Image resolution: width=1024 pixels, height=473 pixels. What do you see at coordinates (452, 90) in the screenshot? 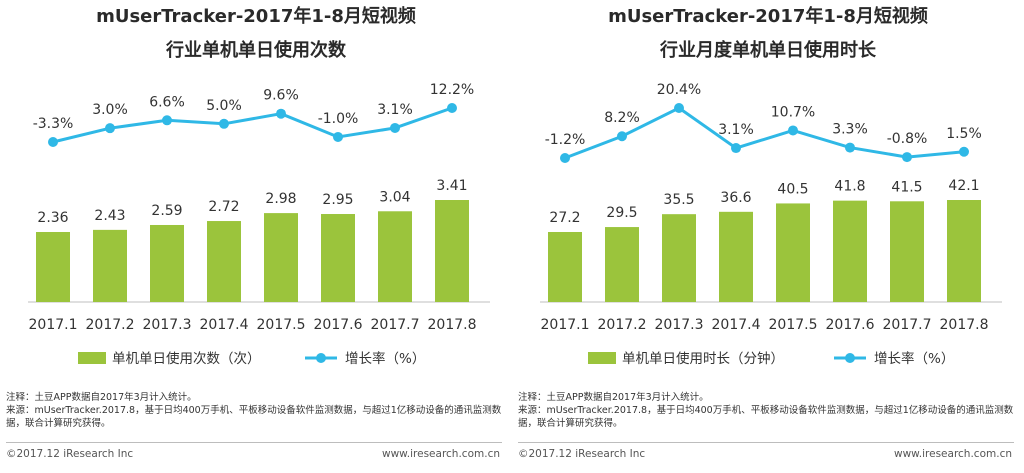
I see `growth-rate-label: 12.2%` at bounding box center [452, 90].